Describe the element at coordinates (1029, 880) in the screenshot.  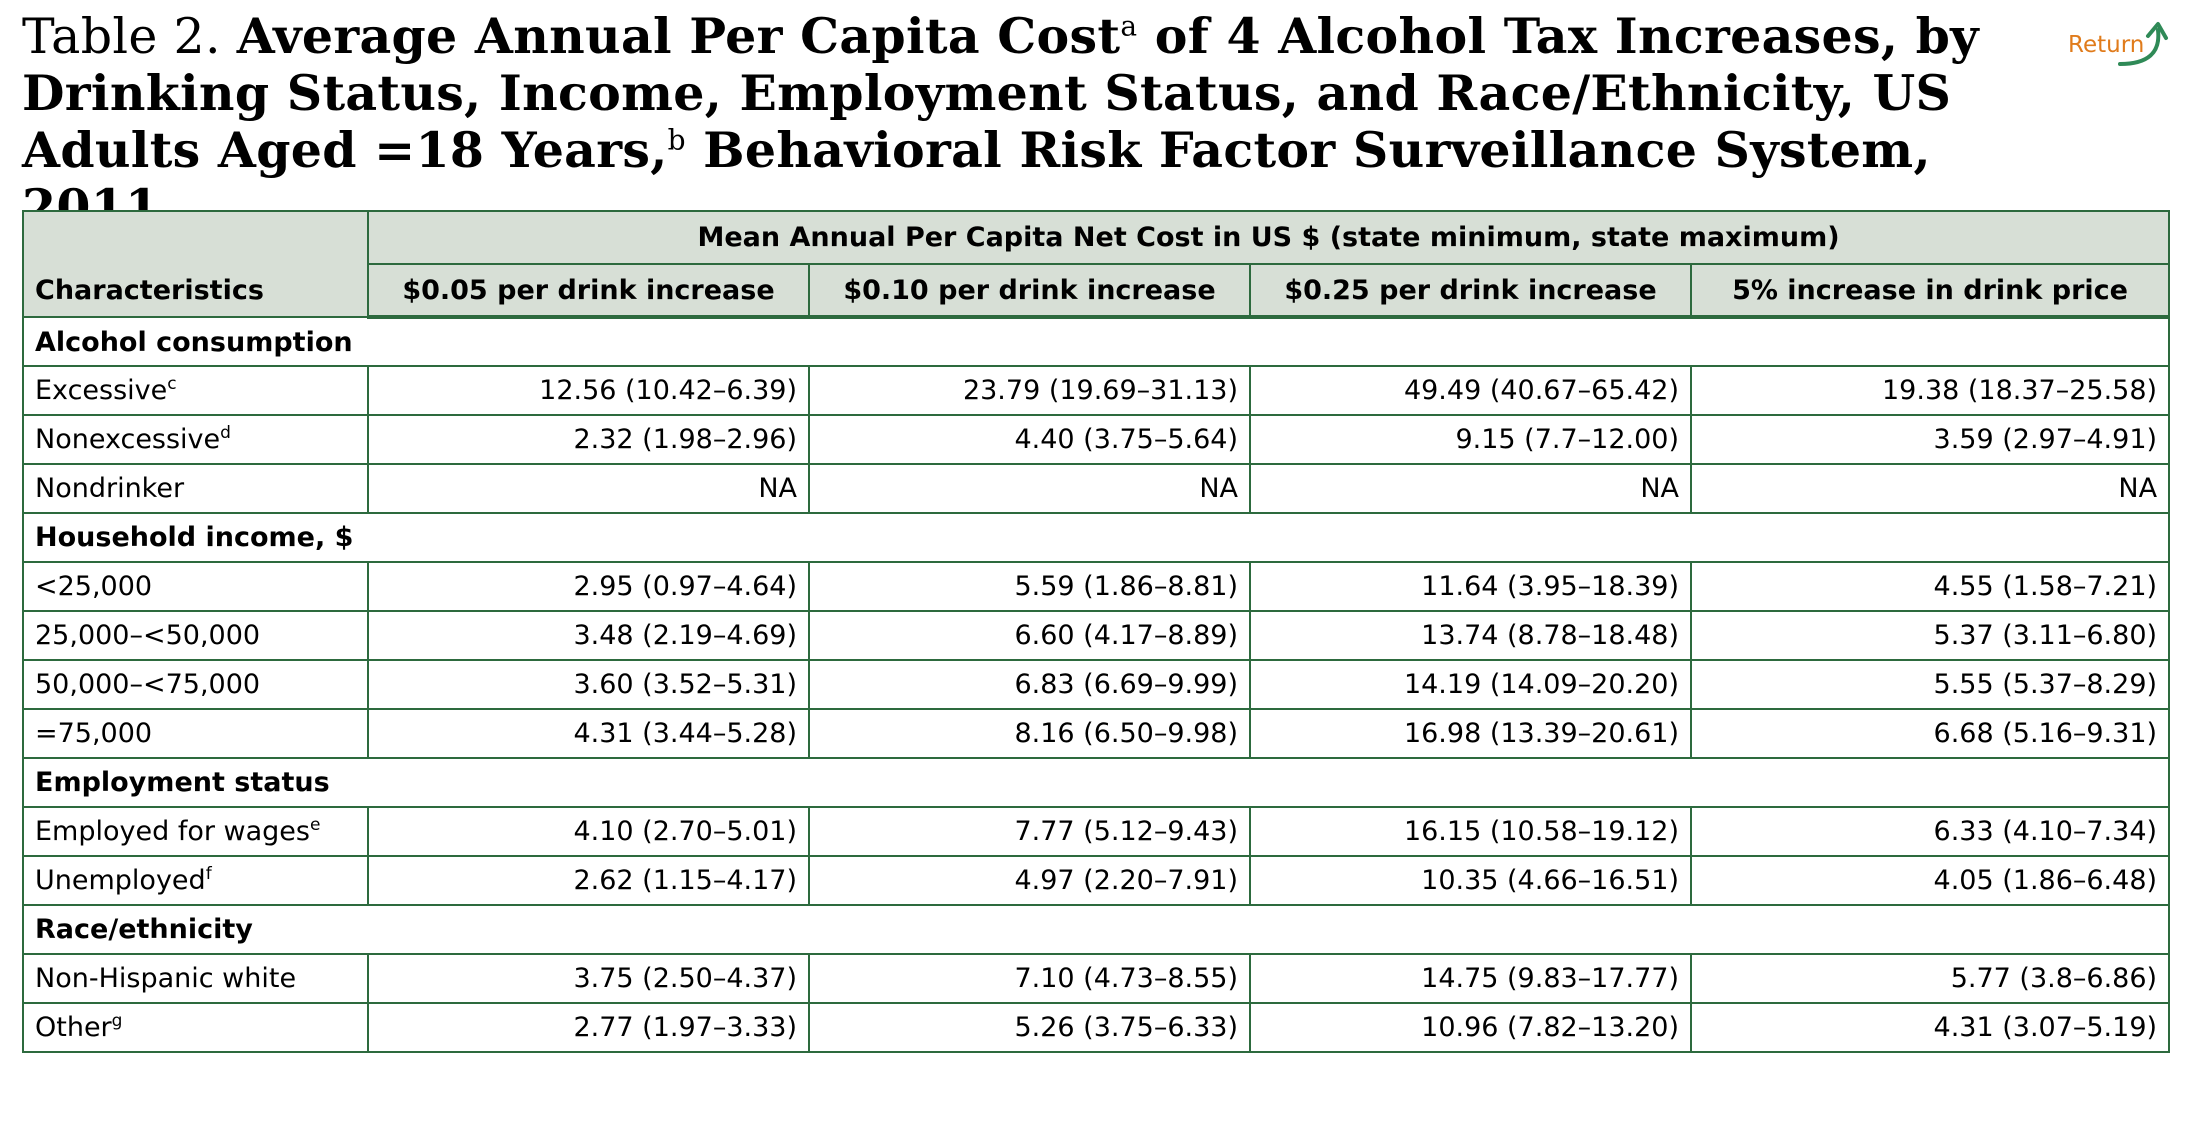
I see `value-cell: 4.97 (2.20–7.91)` at that location.